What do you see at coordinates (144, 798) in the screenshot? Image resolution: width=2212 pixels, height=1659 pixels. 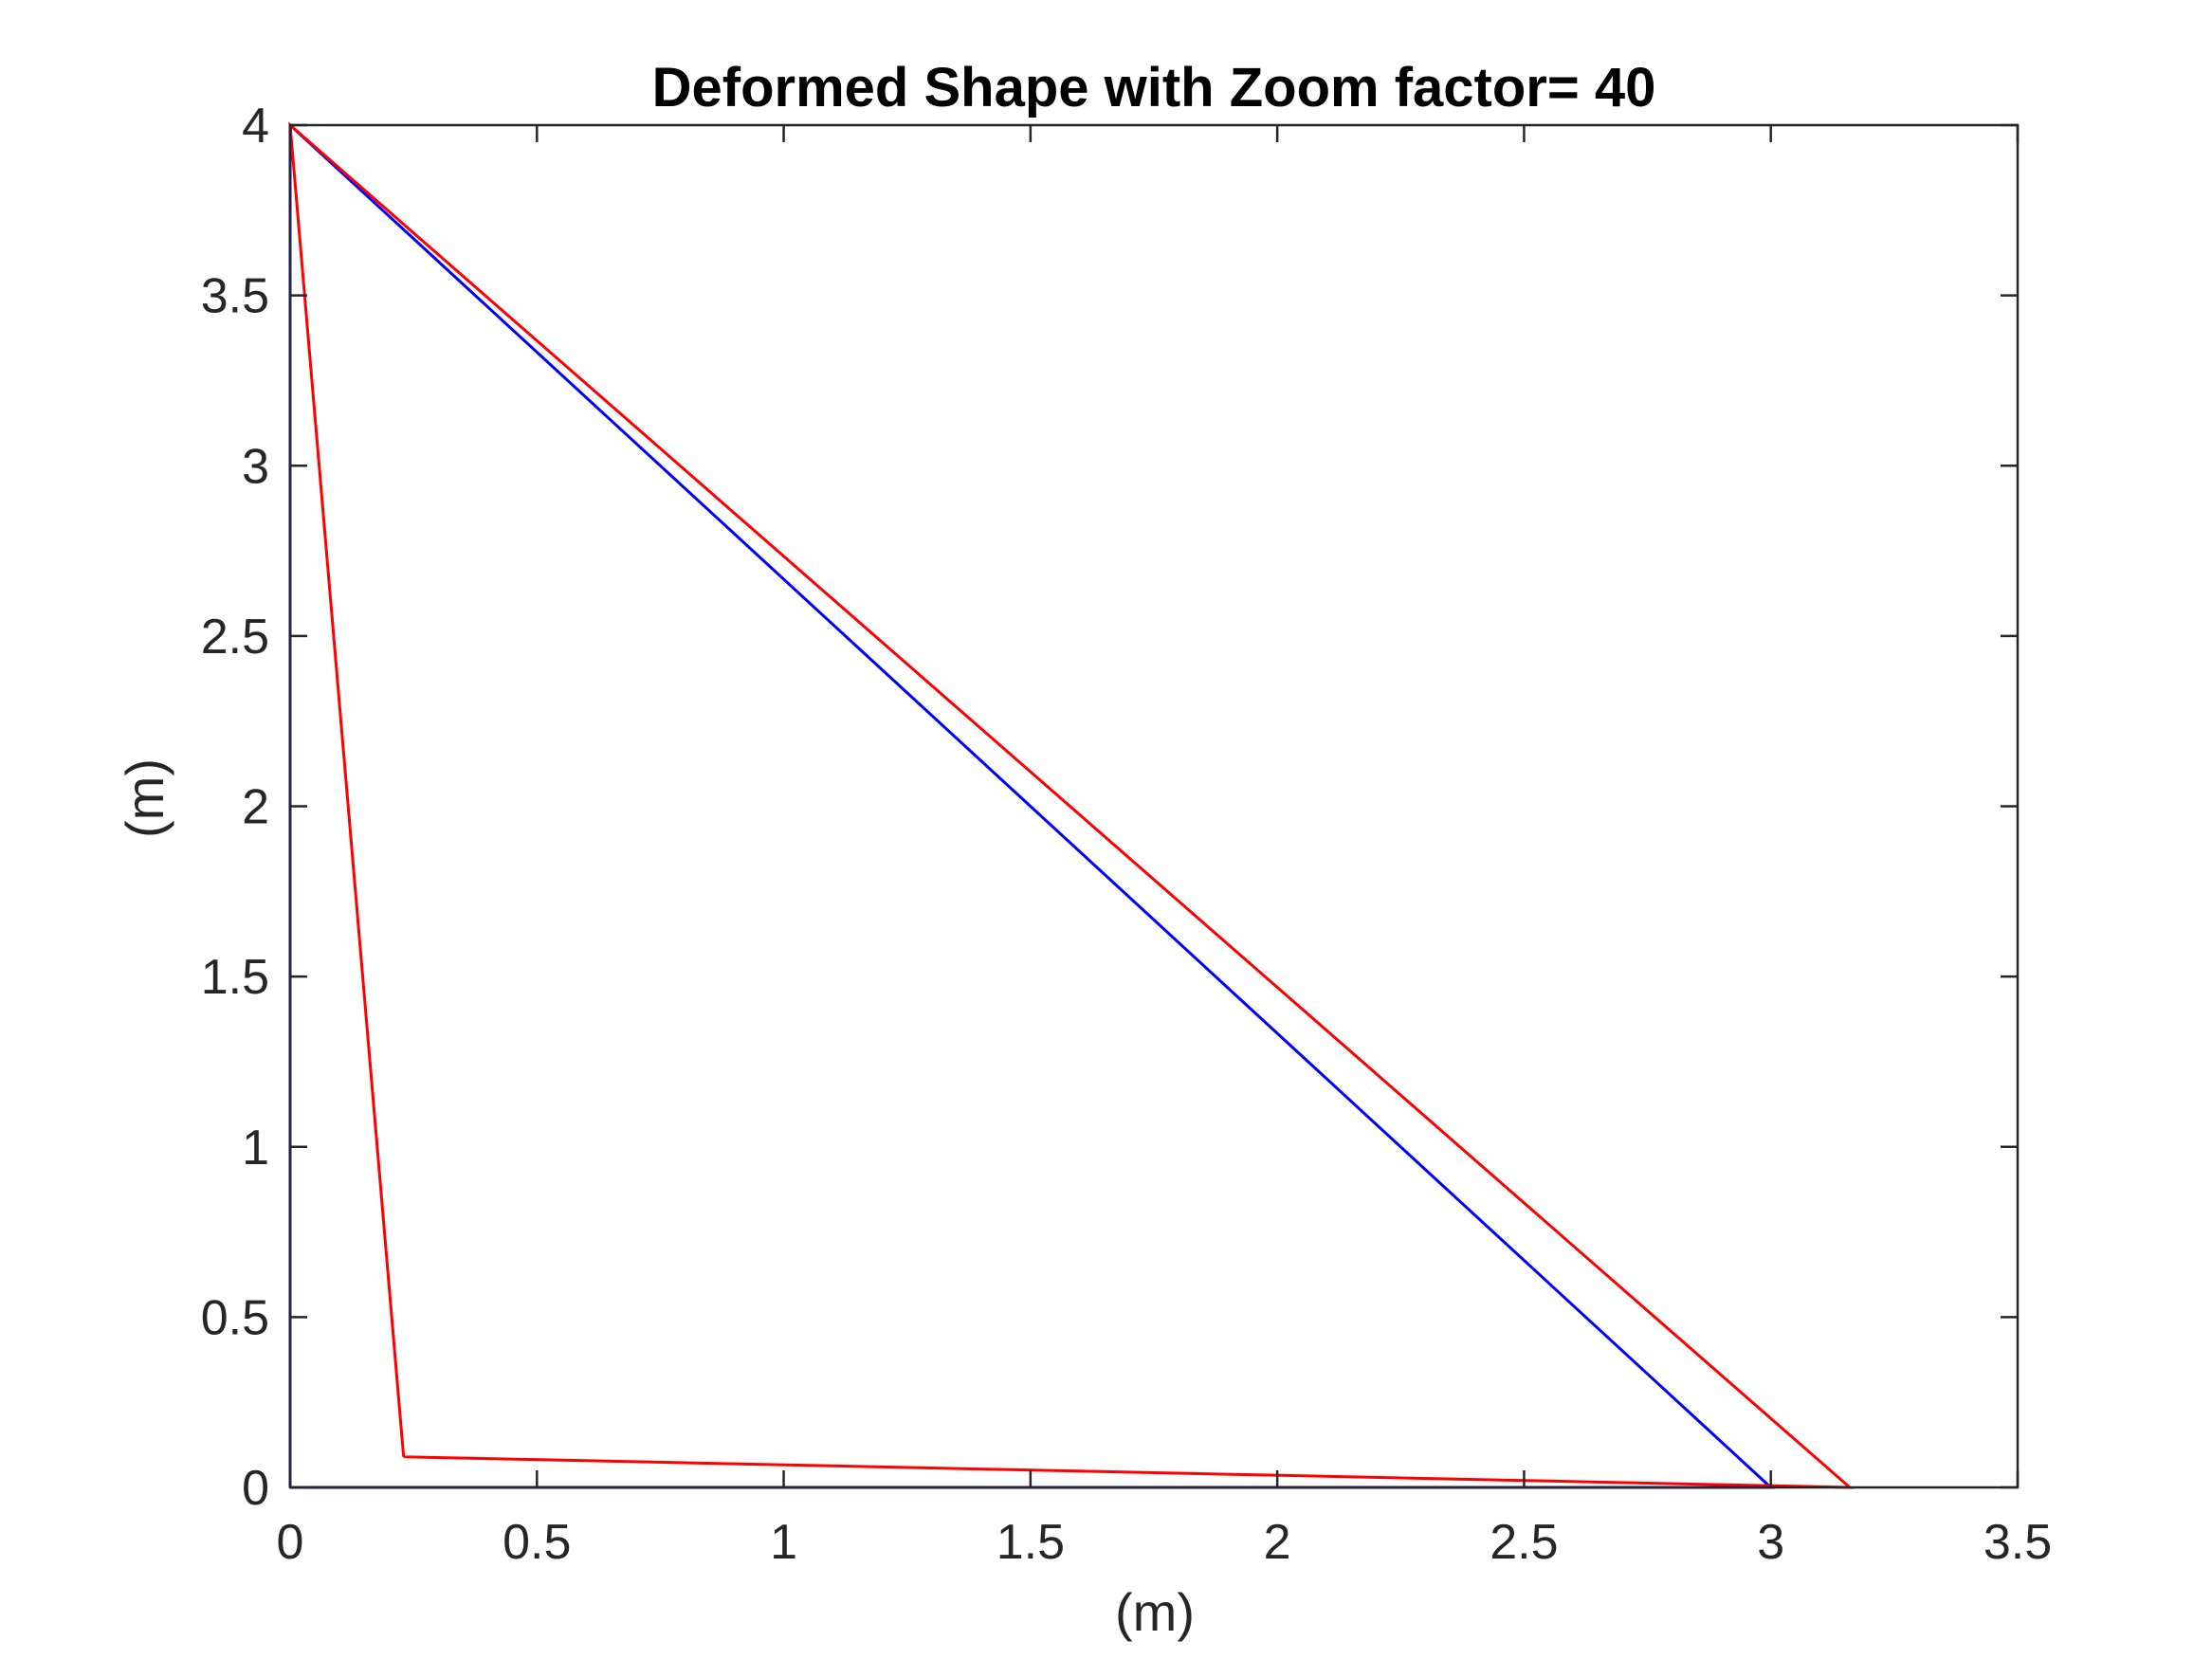 I see `y-axis-label: (m)` at bounding box center [144, 798].